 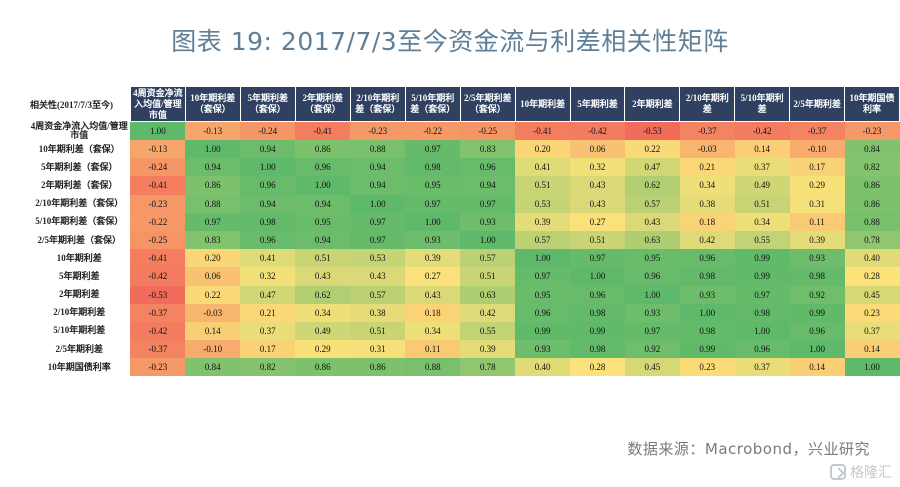 I want to click on heatmap-cell: 0.78, so click(x=872, y=240).